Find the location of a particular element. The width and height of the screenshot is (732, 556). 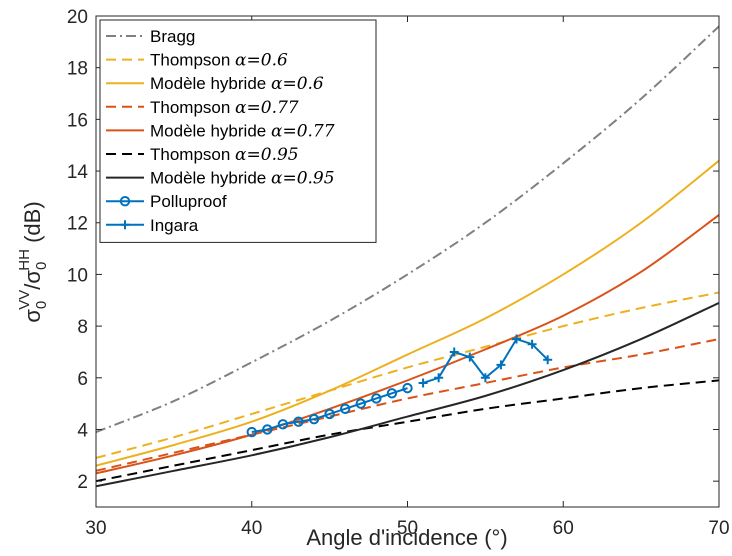

legend-label-1: Thompson α=0.6 is located at coordinates (219, 61).